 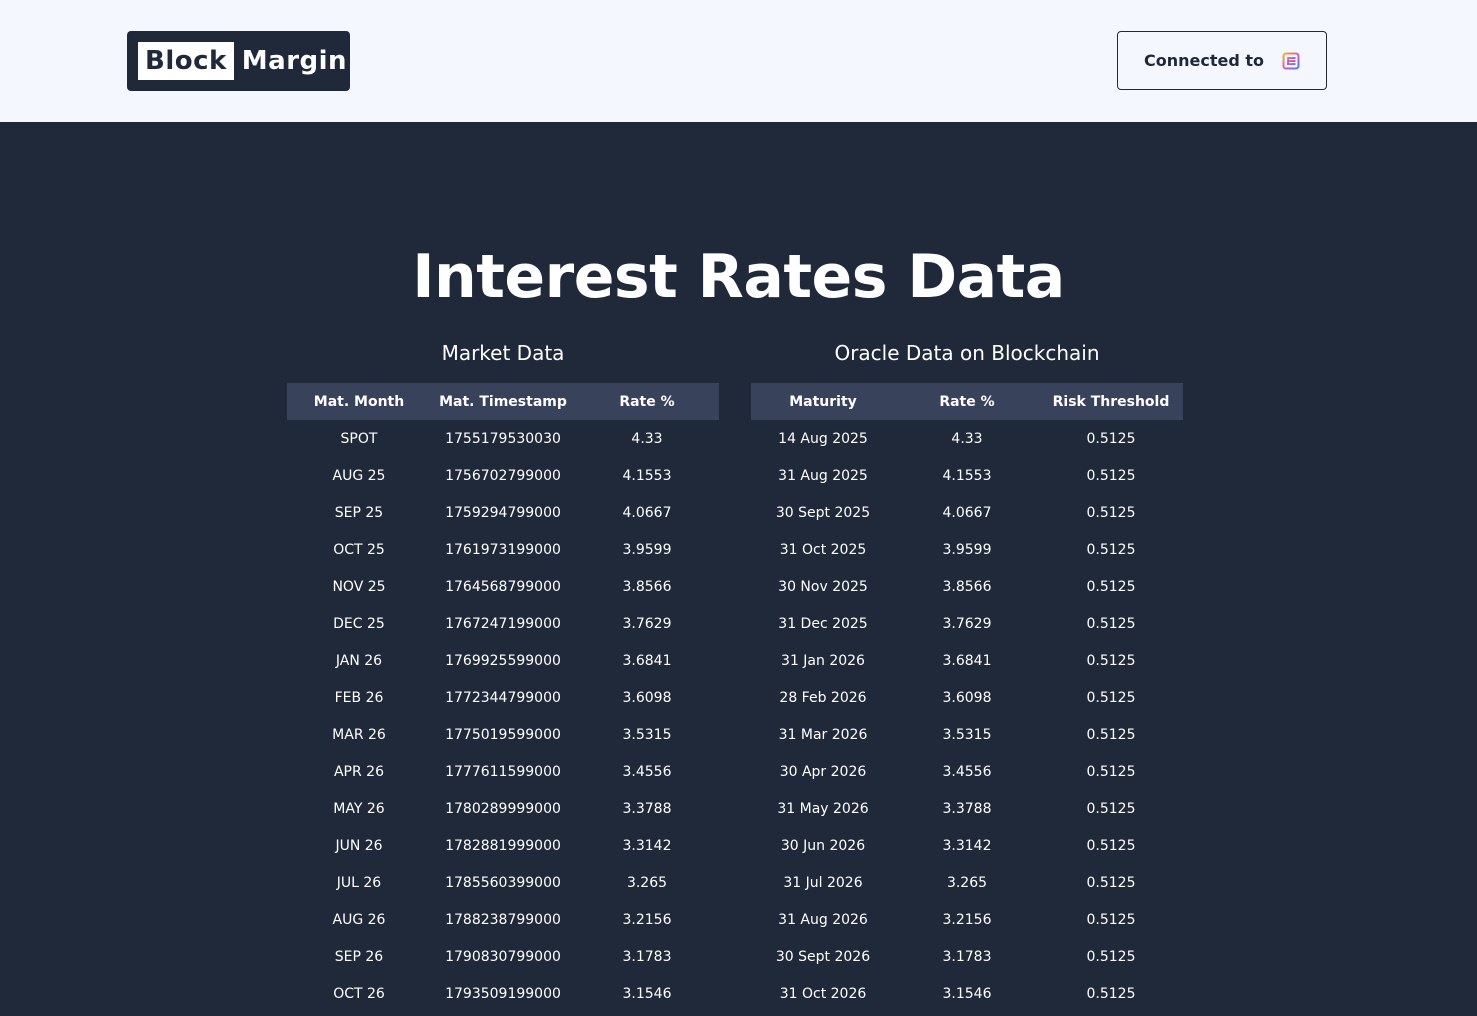 What do you see at coordinates (967, 549) in the screenshot?
I see `oracle-table-row: 31 Oct 2025 3.9599 0.5125` at bounding box center [967, 549].